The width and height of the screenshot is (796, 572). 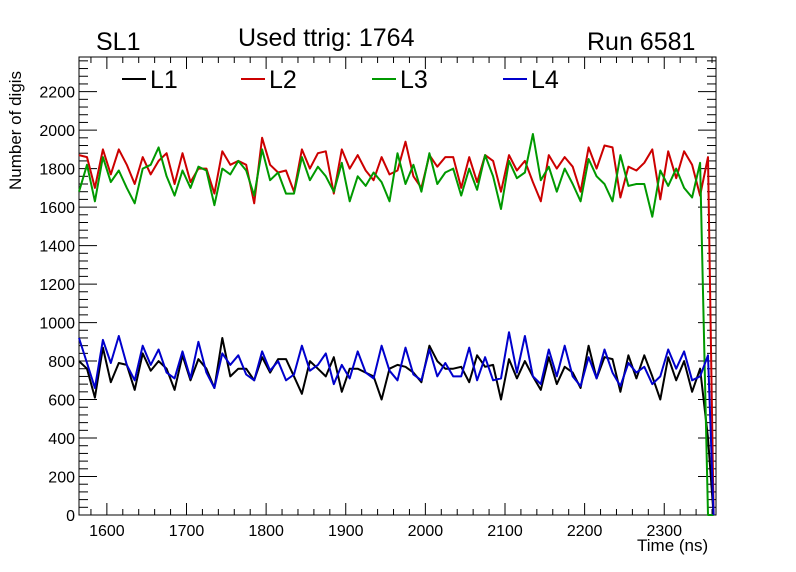 I want to click on y-tick-label: 1400, so click(x=57, y=247).